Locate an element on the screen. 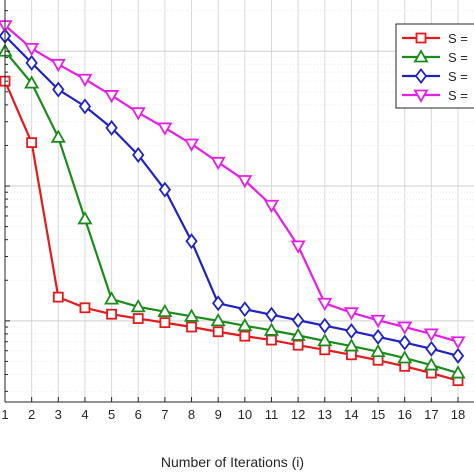 The image size is (474, 474). x-tick-label: 7 is located at coordinates (164, 414).